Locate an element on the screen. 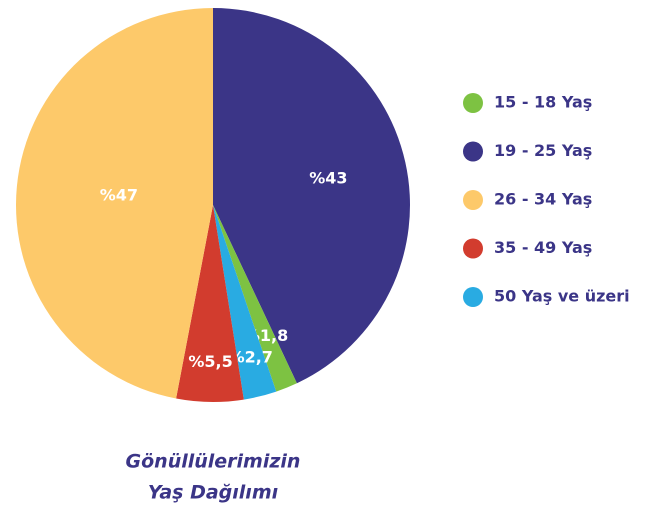 The width and height of the screenshot is (665, 511). data-label: %2,7 is located at coordinates (251, 357).